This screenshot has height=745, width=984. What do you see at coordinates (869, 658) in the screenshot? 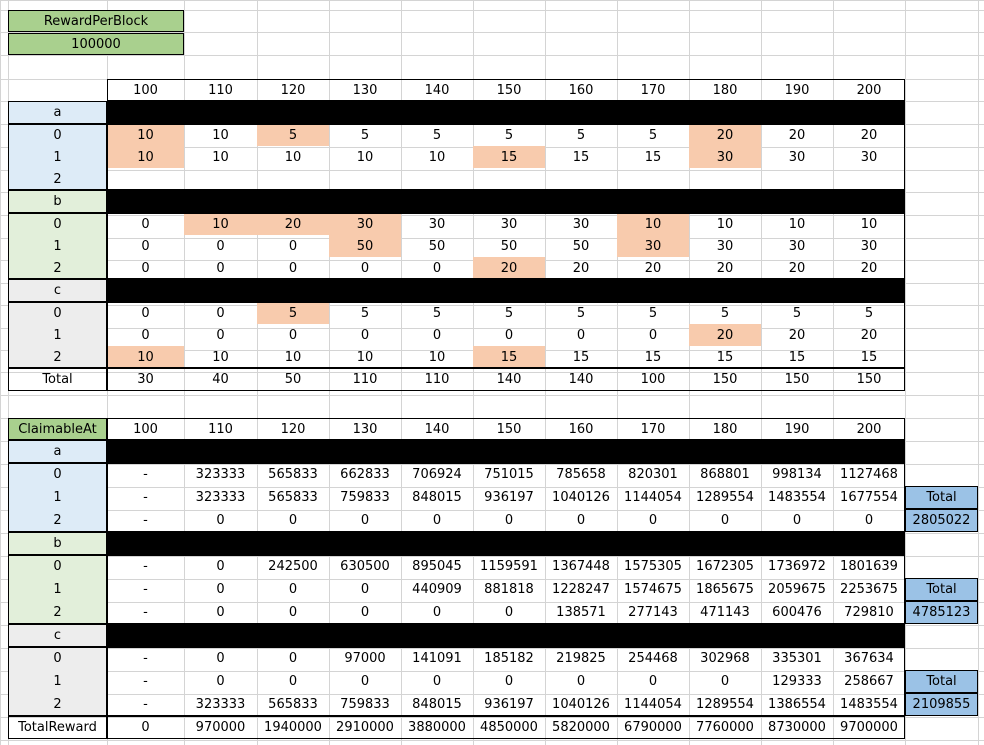
I see `table-cell: 367634` at bounding box center [869, 658].